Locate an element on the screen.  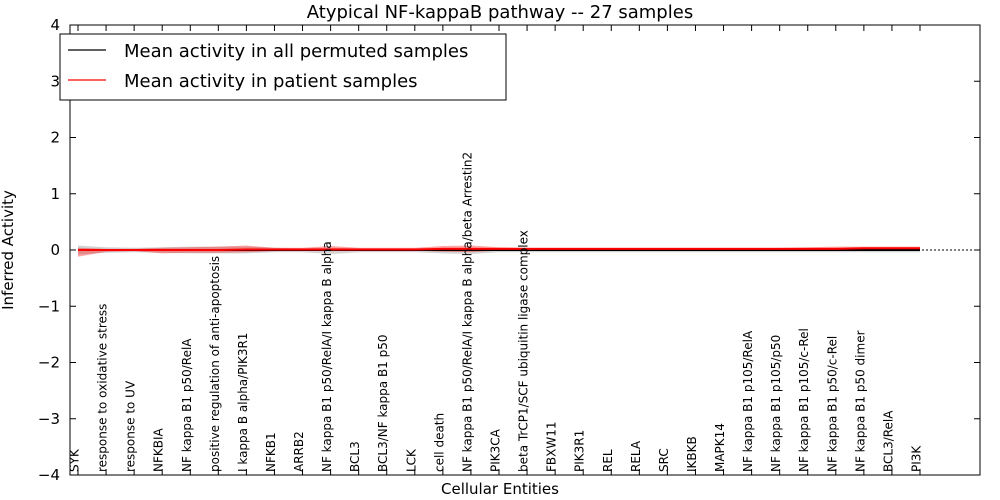
x-tick-label: MAPK14 is located at coordinates (720, 447).